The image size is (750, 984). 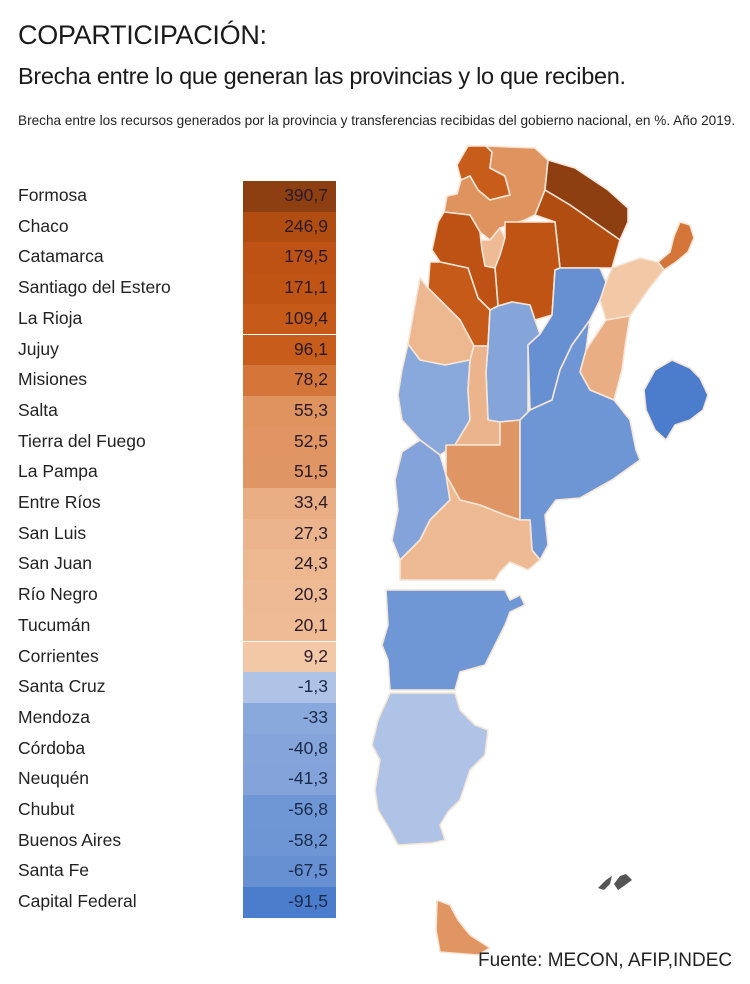 I want to click on table-row: Entre Ríos 33,4, so click(x=170, y=503).